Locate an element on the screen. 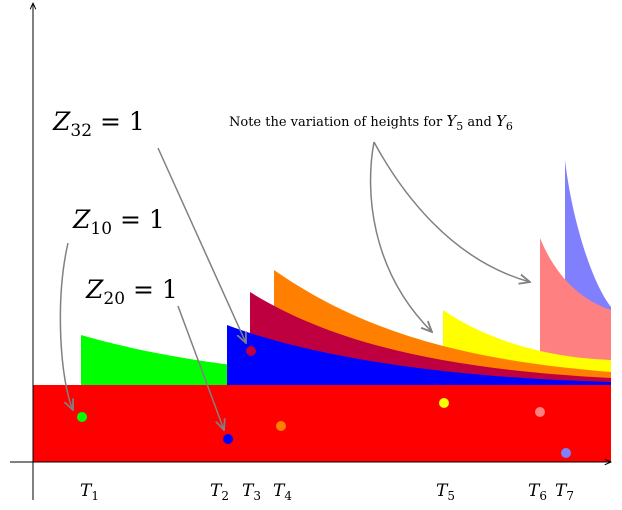 The width and height of the screenshot is (622, 510). tick-label-t5: T5 is located at coordinates (445, 492).